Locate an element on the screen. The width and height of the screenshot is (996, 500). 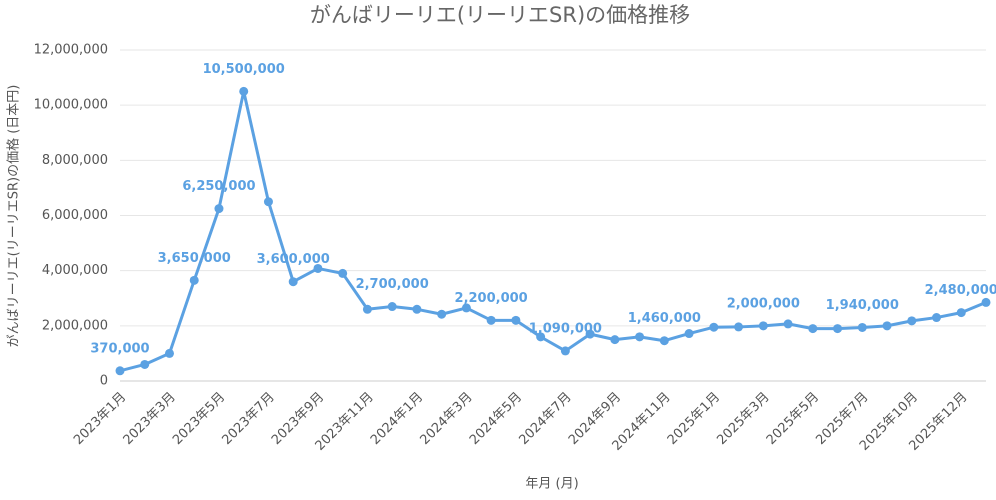
x-tick-label: 2023年7月 is located at coordinates (249, 419).